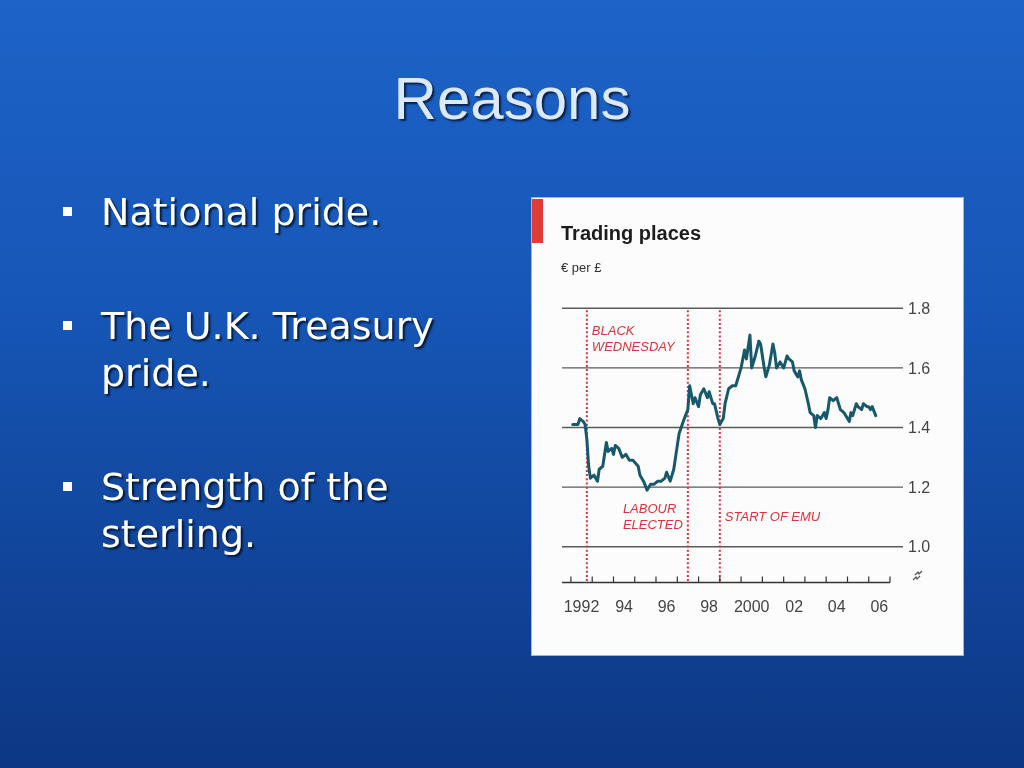 This screenshot has width=1024, height=768. Describe the element at coordinates (267, 349) in the screenshot. I see `text: The U.K. Treasury pride.` at that location.